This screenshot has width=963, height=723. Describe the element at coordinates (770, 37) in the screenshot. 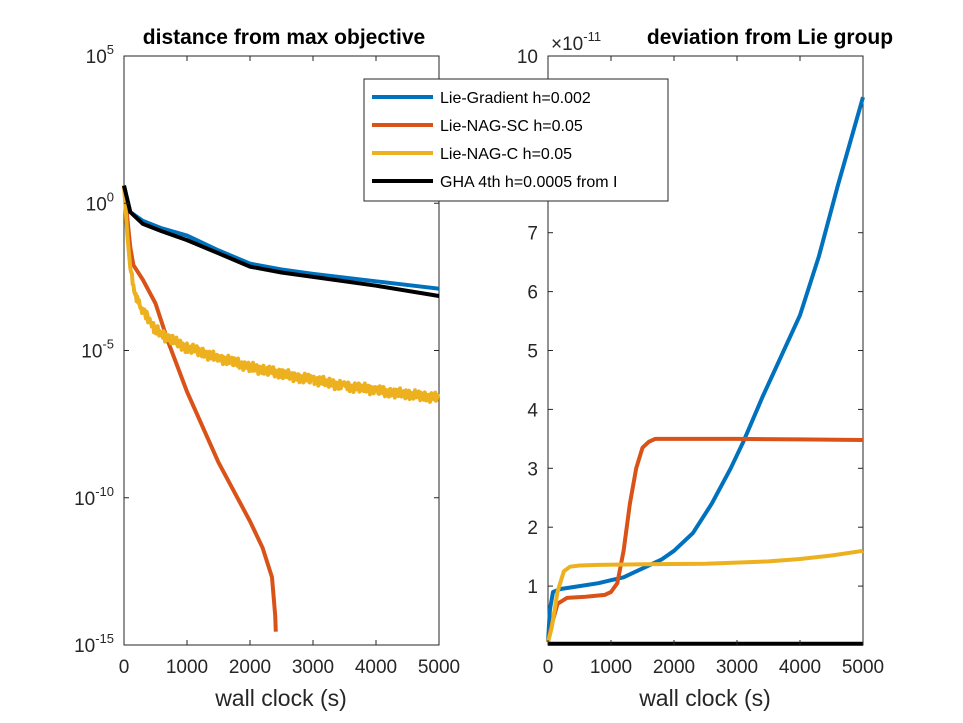

I see `right-chart-title: deviation from Lie group` at that location.